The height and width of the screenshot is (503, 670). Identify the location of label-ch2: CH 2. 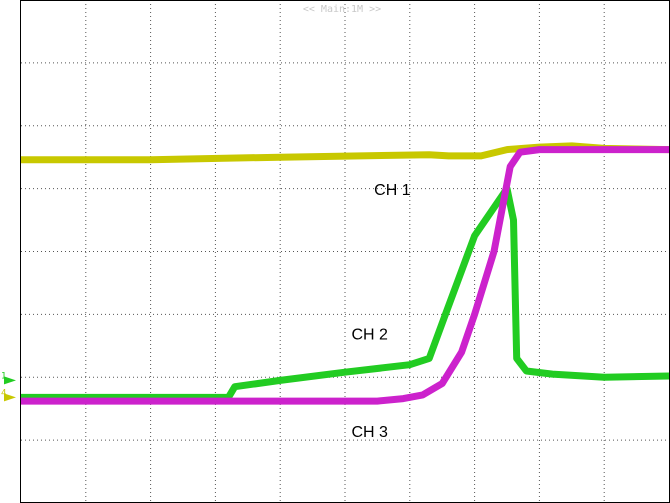
(369, 335).